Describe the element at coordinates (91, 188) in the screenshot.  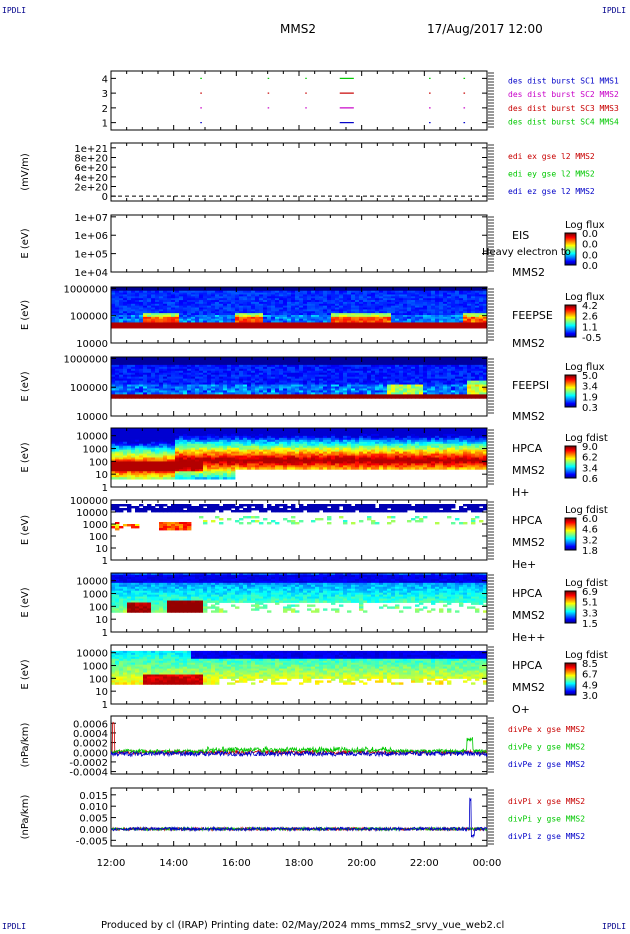
I see `y-tick-label: 2e+20` at that location.